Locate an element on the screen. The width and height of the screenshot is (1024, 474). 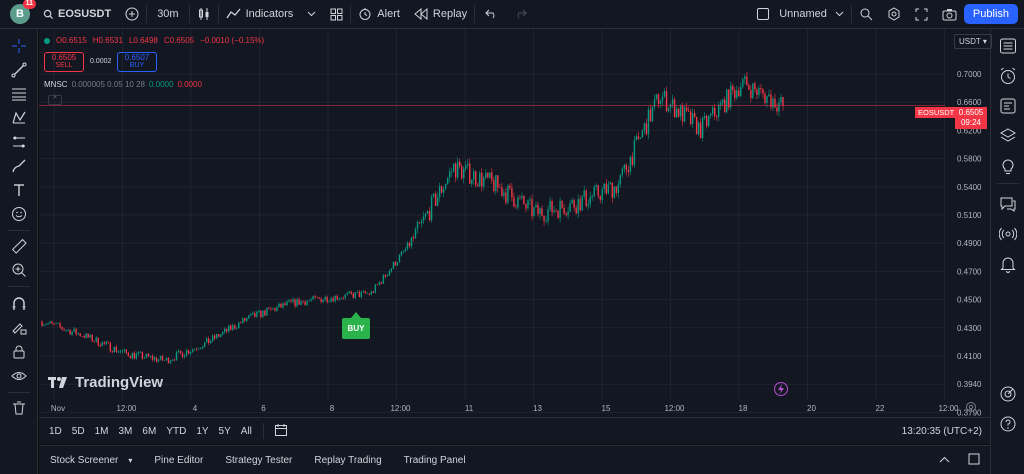
snapshot-button is located at coordinates (949, 14).